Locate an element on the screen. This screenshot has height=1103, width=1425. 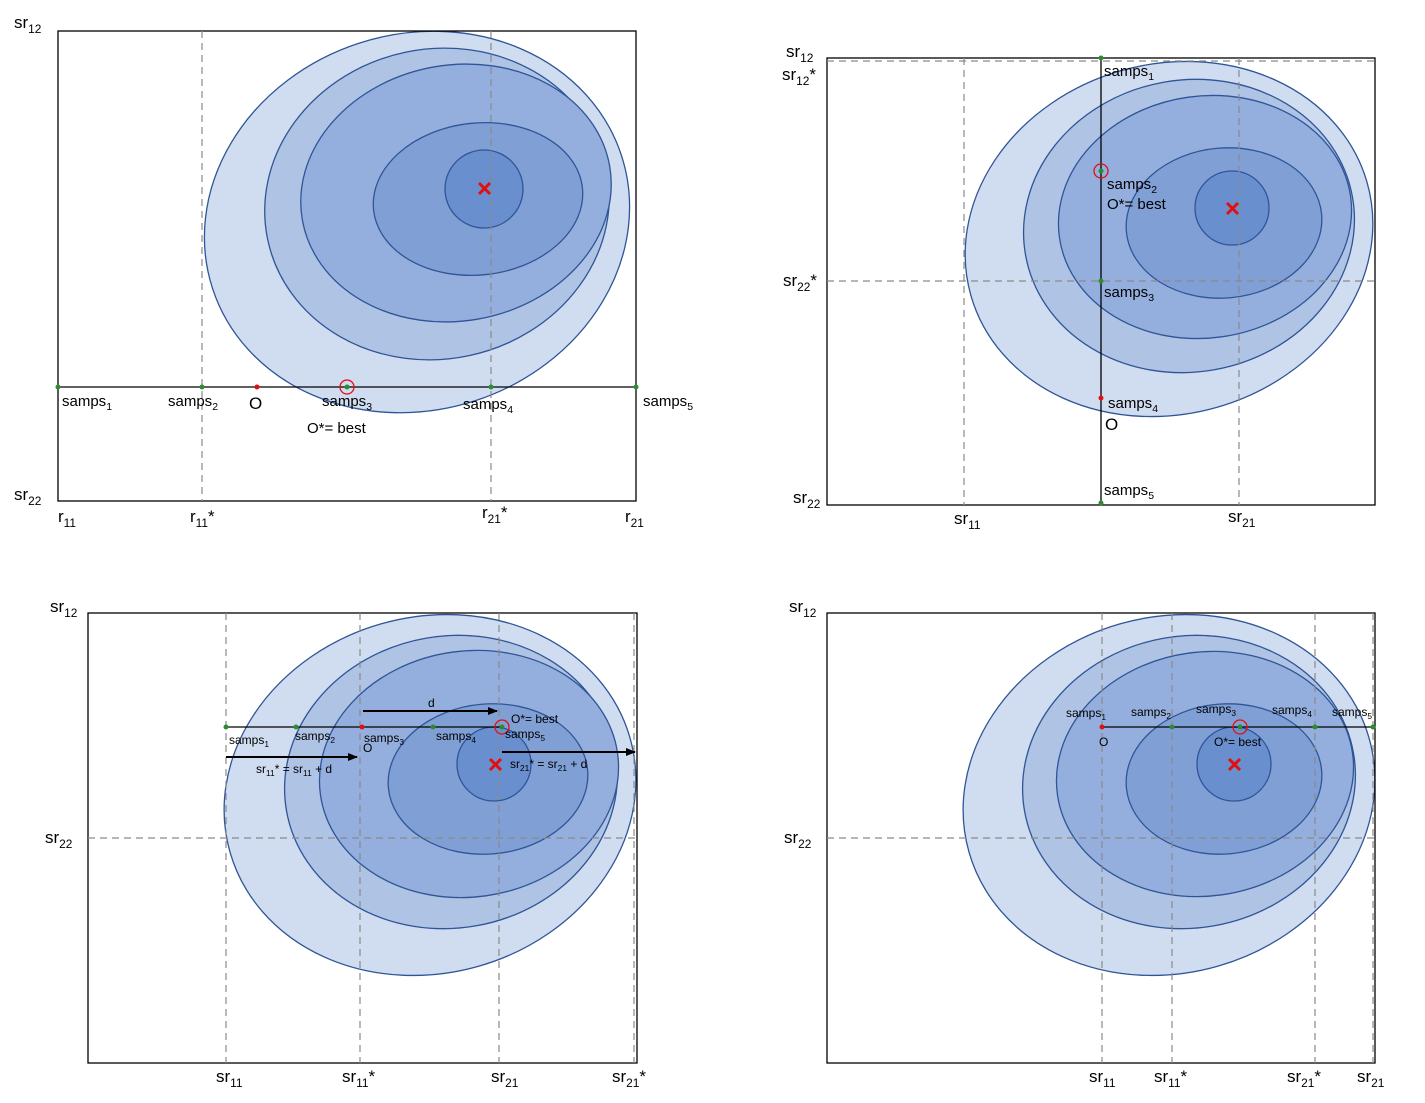
label-r11-star: r11* is located at coordinates (202, 518).